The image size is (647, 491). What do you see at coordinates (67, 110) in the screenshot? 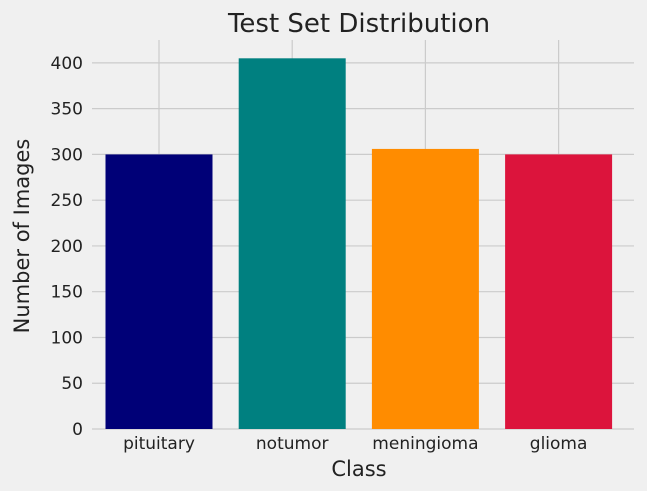
I see `y-tick-label: 350` at bounding box center [67, 110].